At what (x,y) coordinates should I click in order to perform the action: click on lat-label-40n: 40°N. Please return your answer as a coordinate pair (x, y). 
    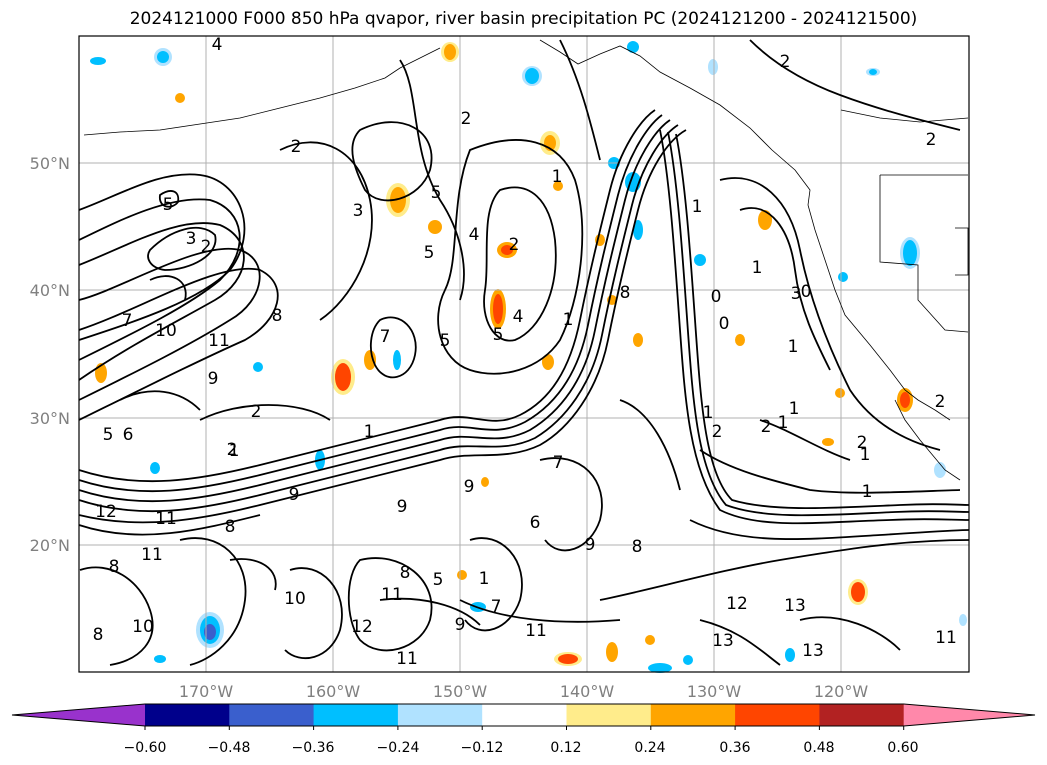
    Looking at the image, I should click on (50, 290).